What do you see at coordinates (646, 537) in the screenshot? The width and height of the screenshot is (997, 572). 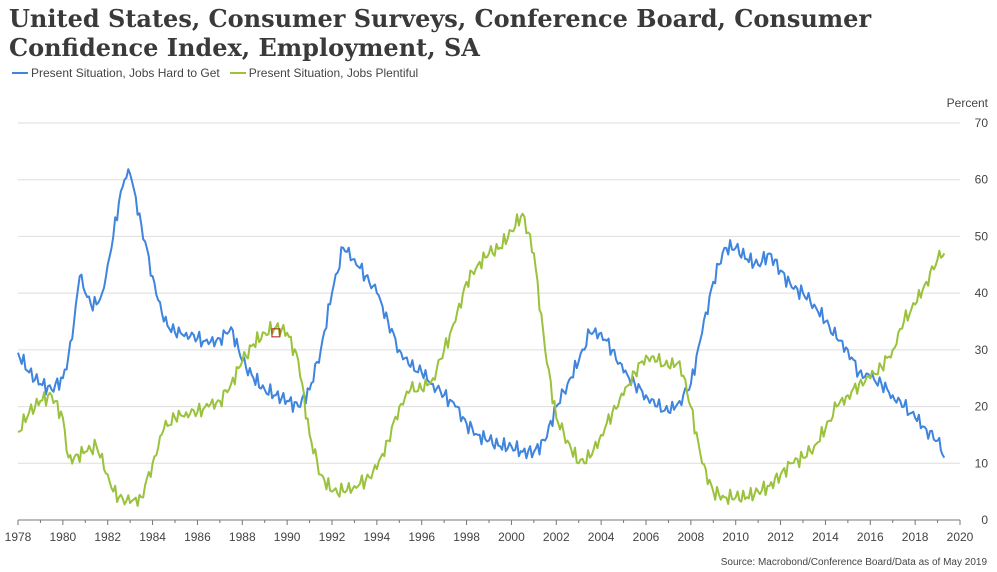 I see `x-tick-label-2006: 2006` at bounding box center [646, 537].